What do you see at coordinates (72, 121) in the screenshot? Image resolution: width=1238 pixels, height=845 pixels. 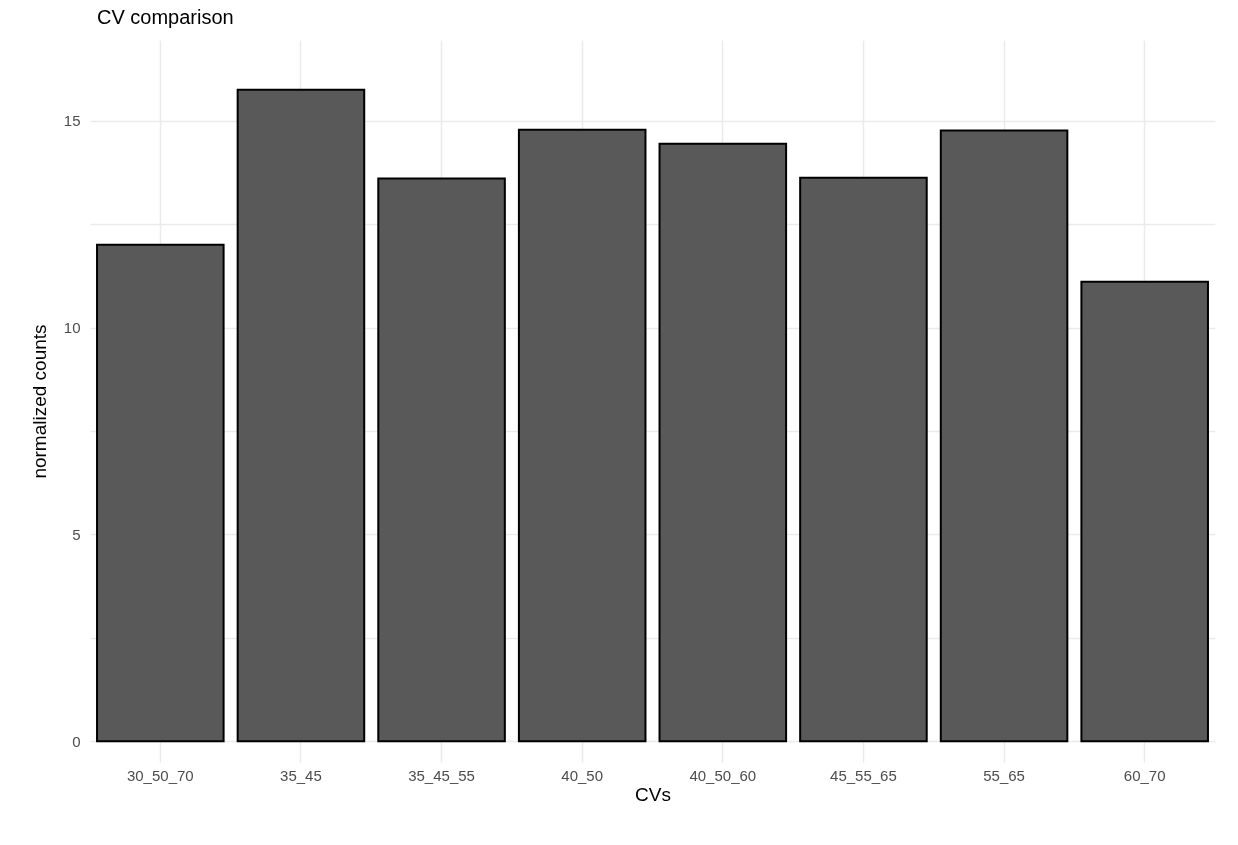 I see `y-tick-label: 15` at bounding box center [72, 121].